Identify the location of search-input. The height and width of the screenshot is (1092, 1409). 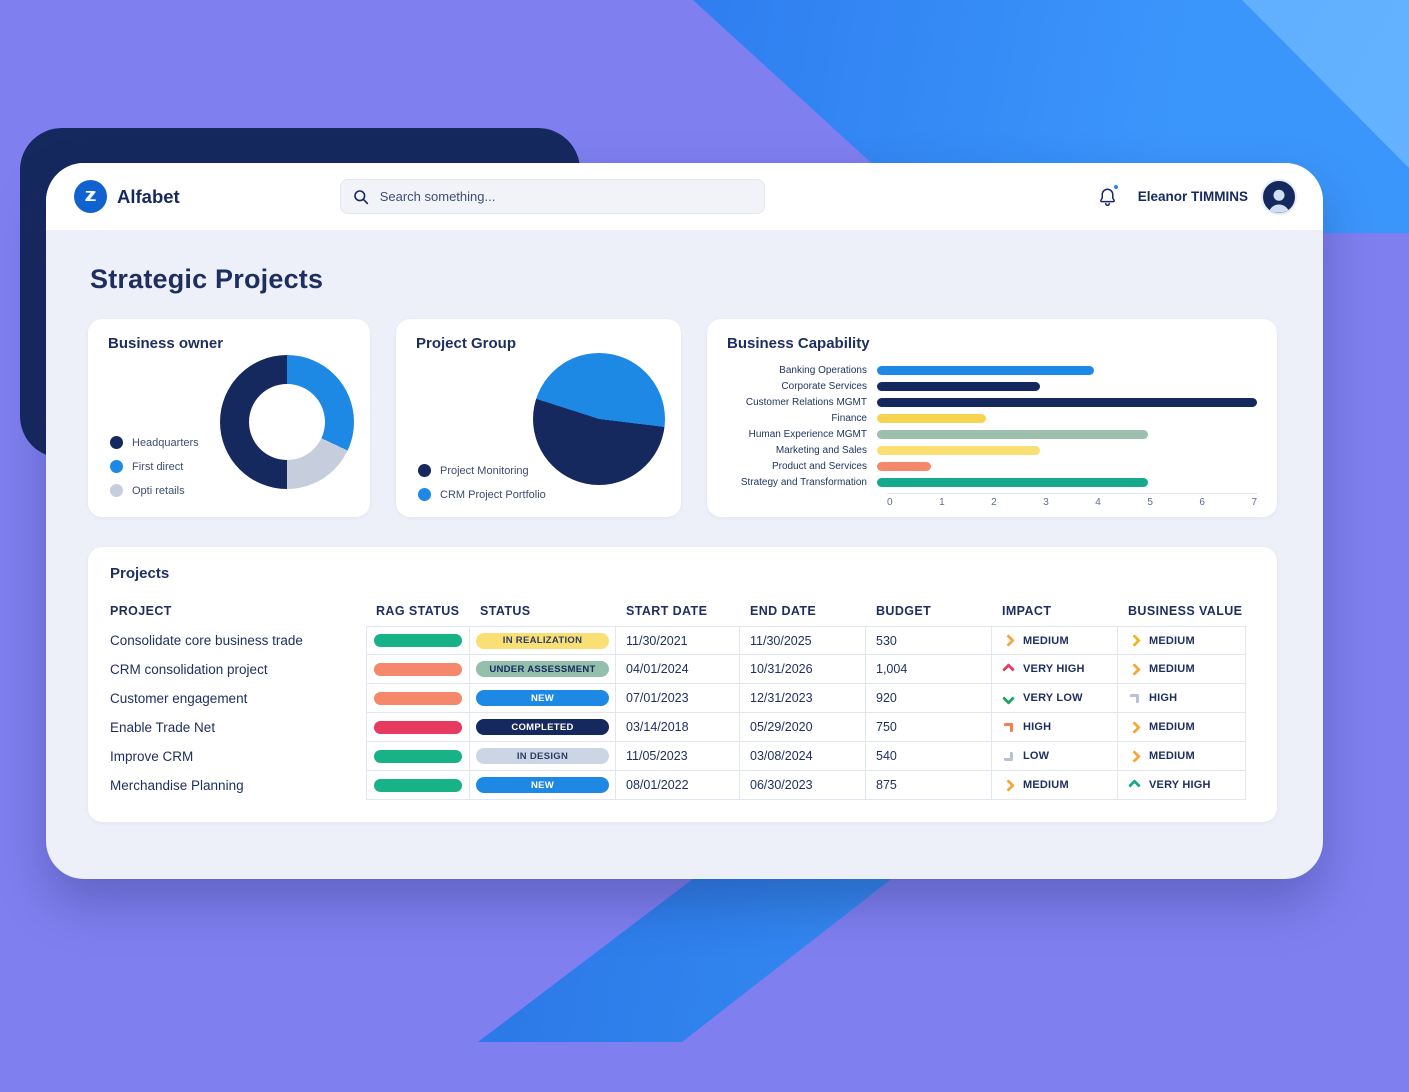
(564, 196).